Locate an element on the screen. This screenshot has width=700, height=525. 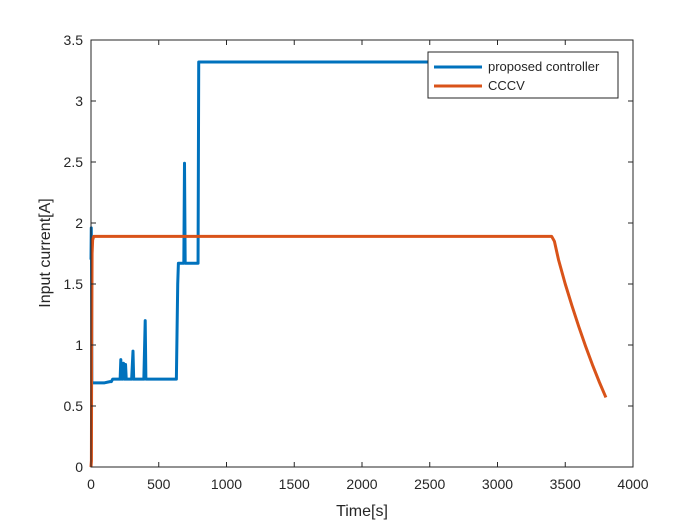
y-tick-label: 2.5 is located at coordinates (74, 162).